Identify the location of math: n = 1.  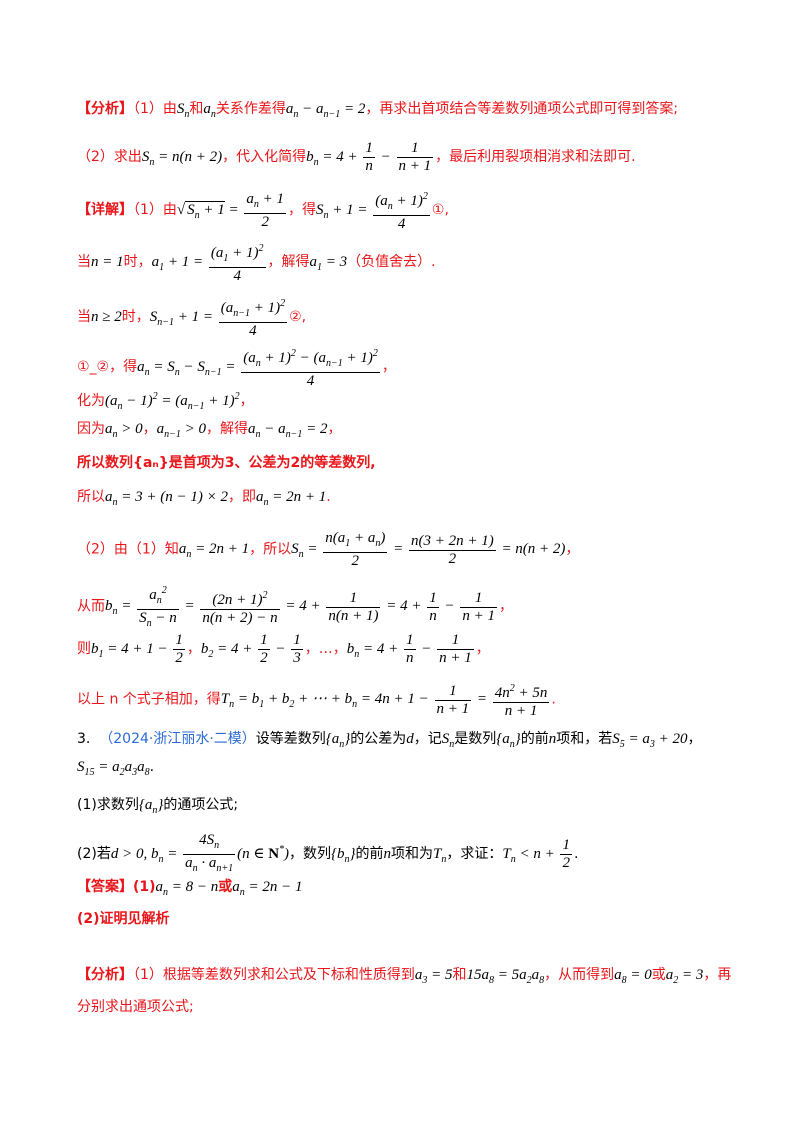
(107, 261).